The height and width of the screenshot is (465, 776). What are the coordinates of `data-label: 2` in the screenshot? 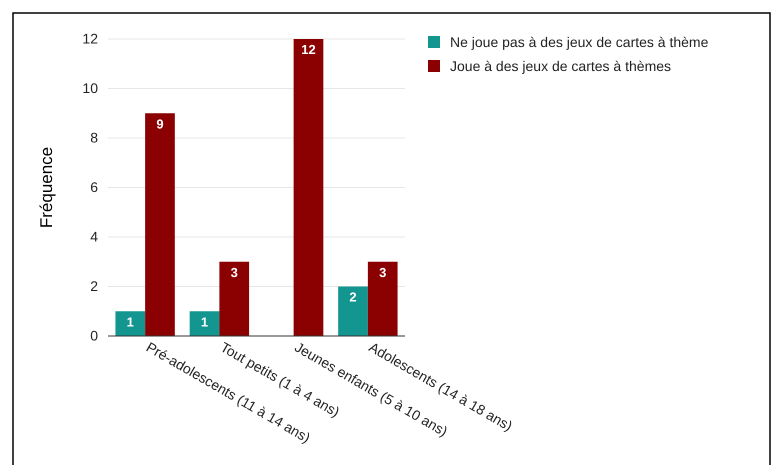 It's located at (353, 297).